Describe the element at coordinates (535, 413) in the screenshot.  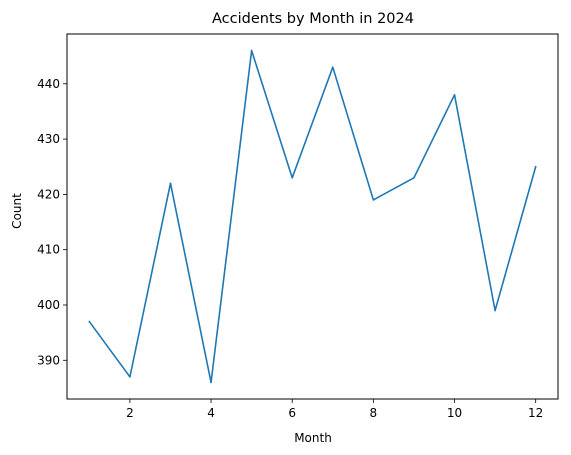
I see `x-tick-label: 12` at that location.